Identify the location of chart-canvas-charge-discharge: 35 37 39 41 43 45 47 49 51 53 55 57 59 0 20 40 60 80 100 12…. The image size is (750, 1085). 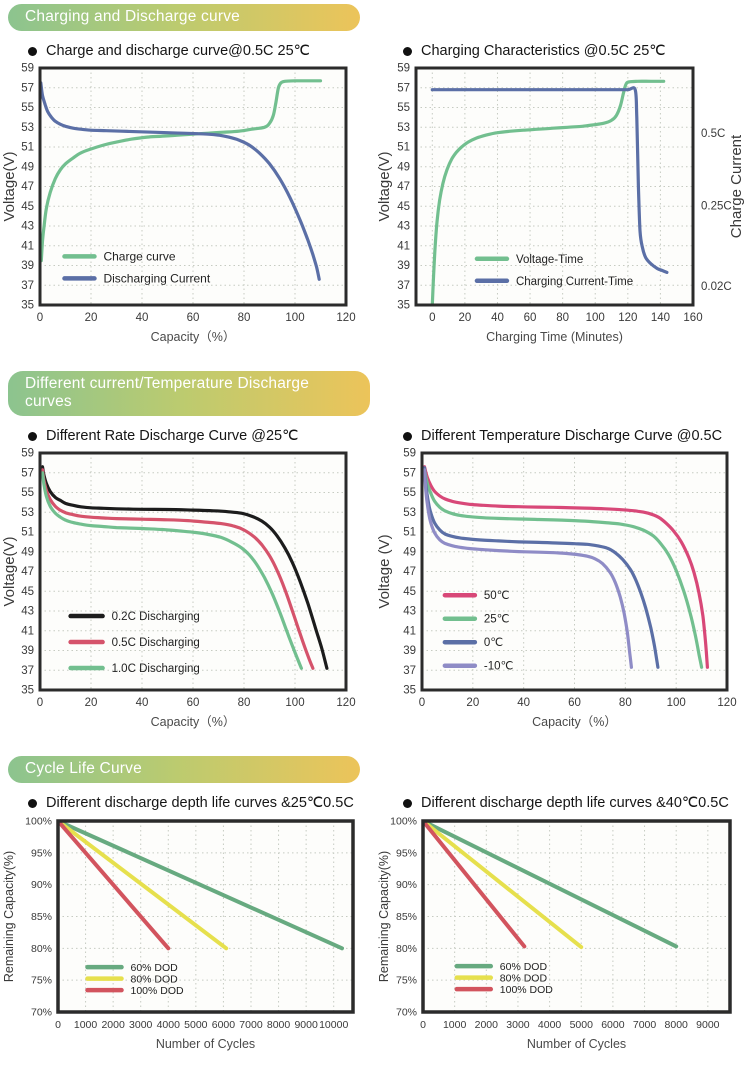
(178, 204).